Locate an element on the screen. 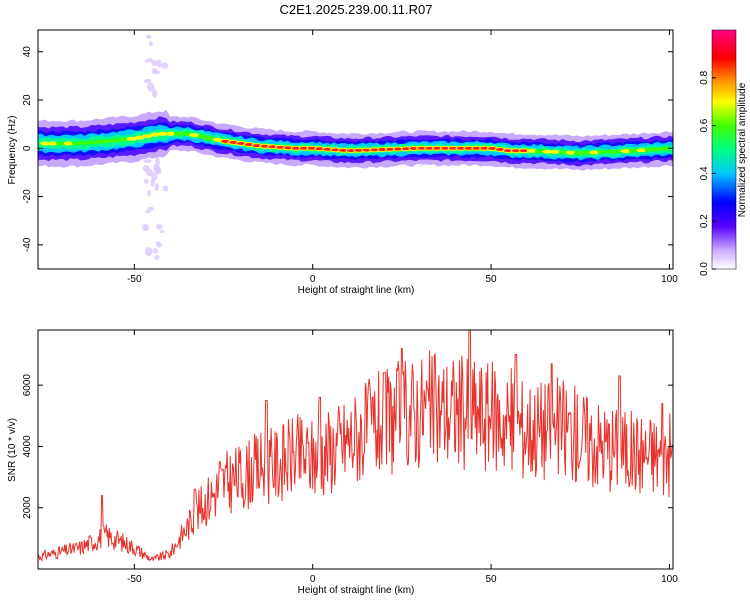 This screenshot has height=600, width=750. snr-y-tick-label: 2000 is located at coordinates (27, 507).